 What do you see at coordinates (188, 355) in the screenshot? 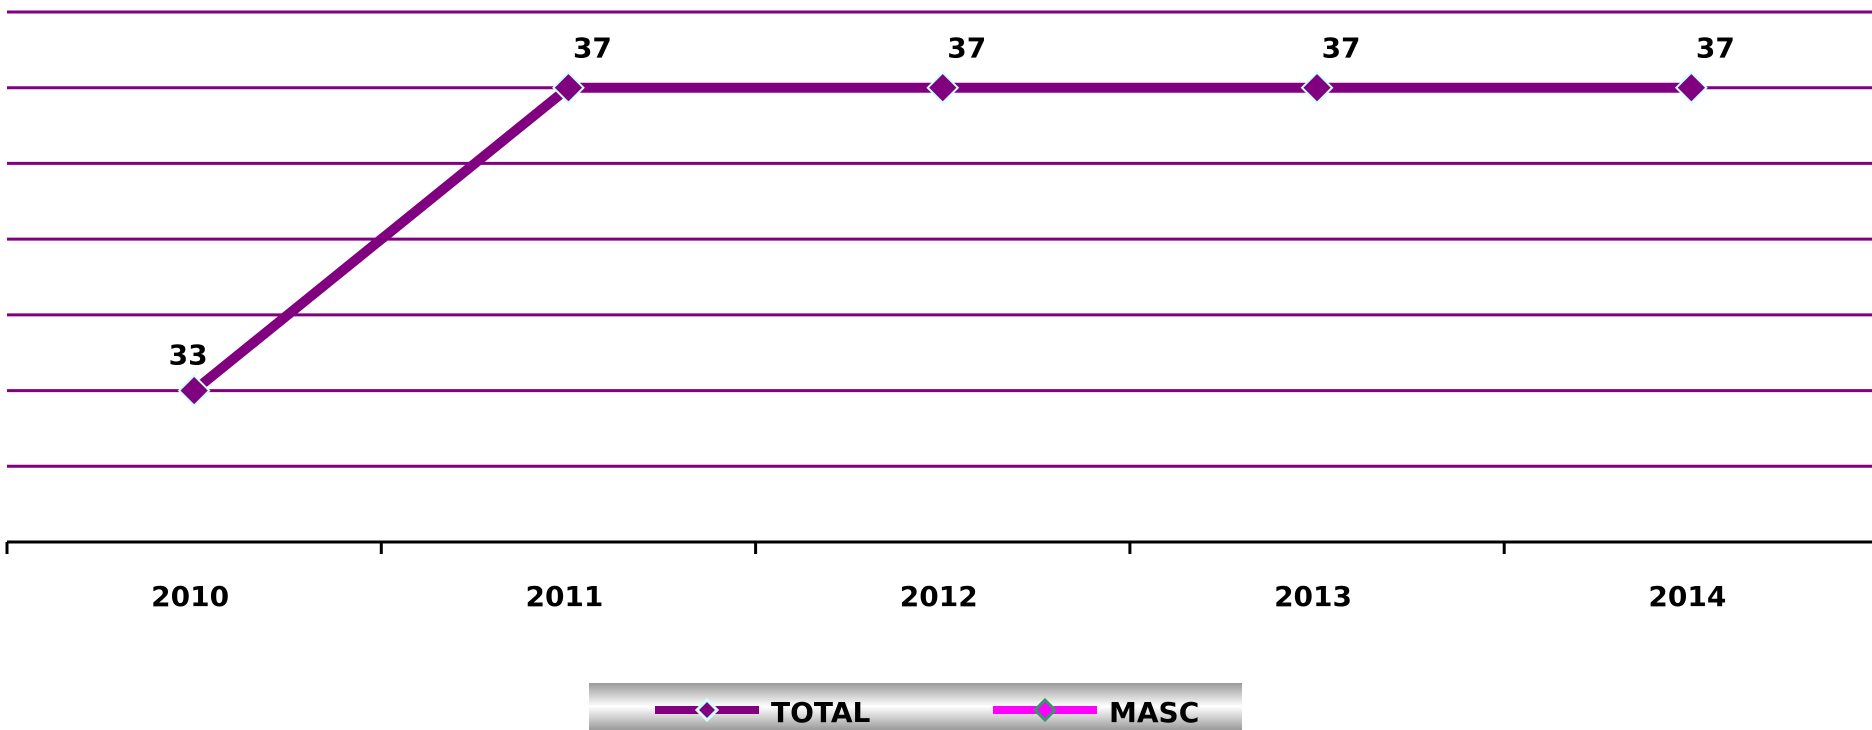
I see `data-label: 33` at bounding box center [188, 355].